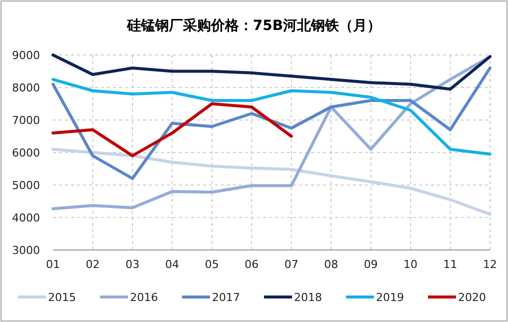 This screenshot has width=508, height=322. What do you see at coordinates (62, 297) in the screenshot?
I see `legend-label: 2015` at bounding box center [62, 297].